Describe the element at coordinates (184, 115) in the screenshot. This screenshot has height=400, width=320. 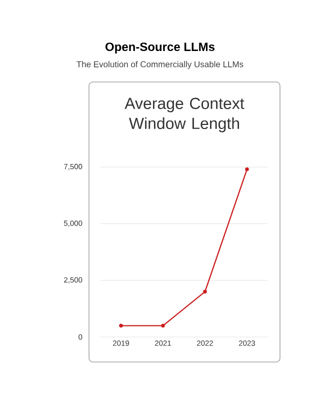
I see `text: Average Context Window Length` at that location.